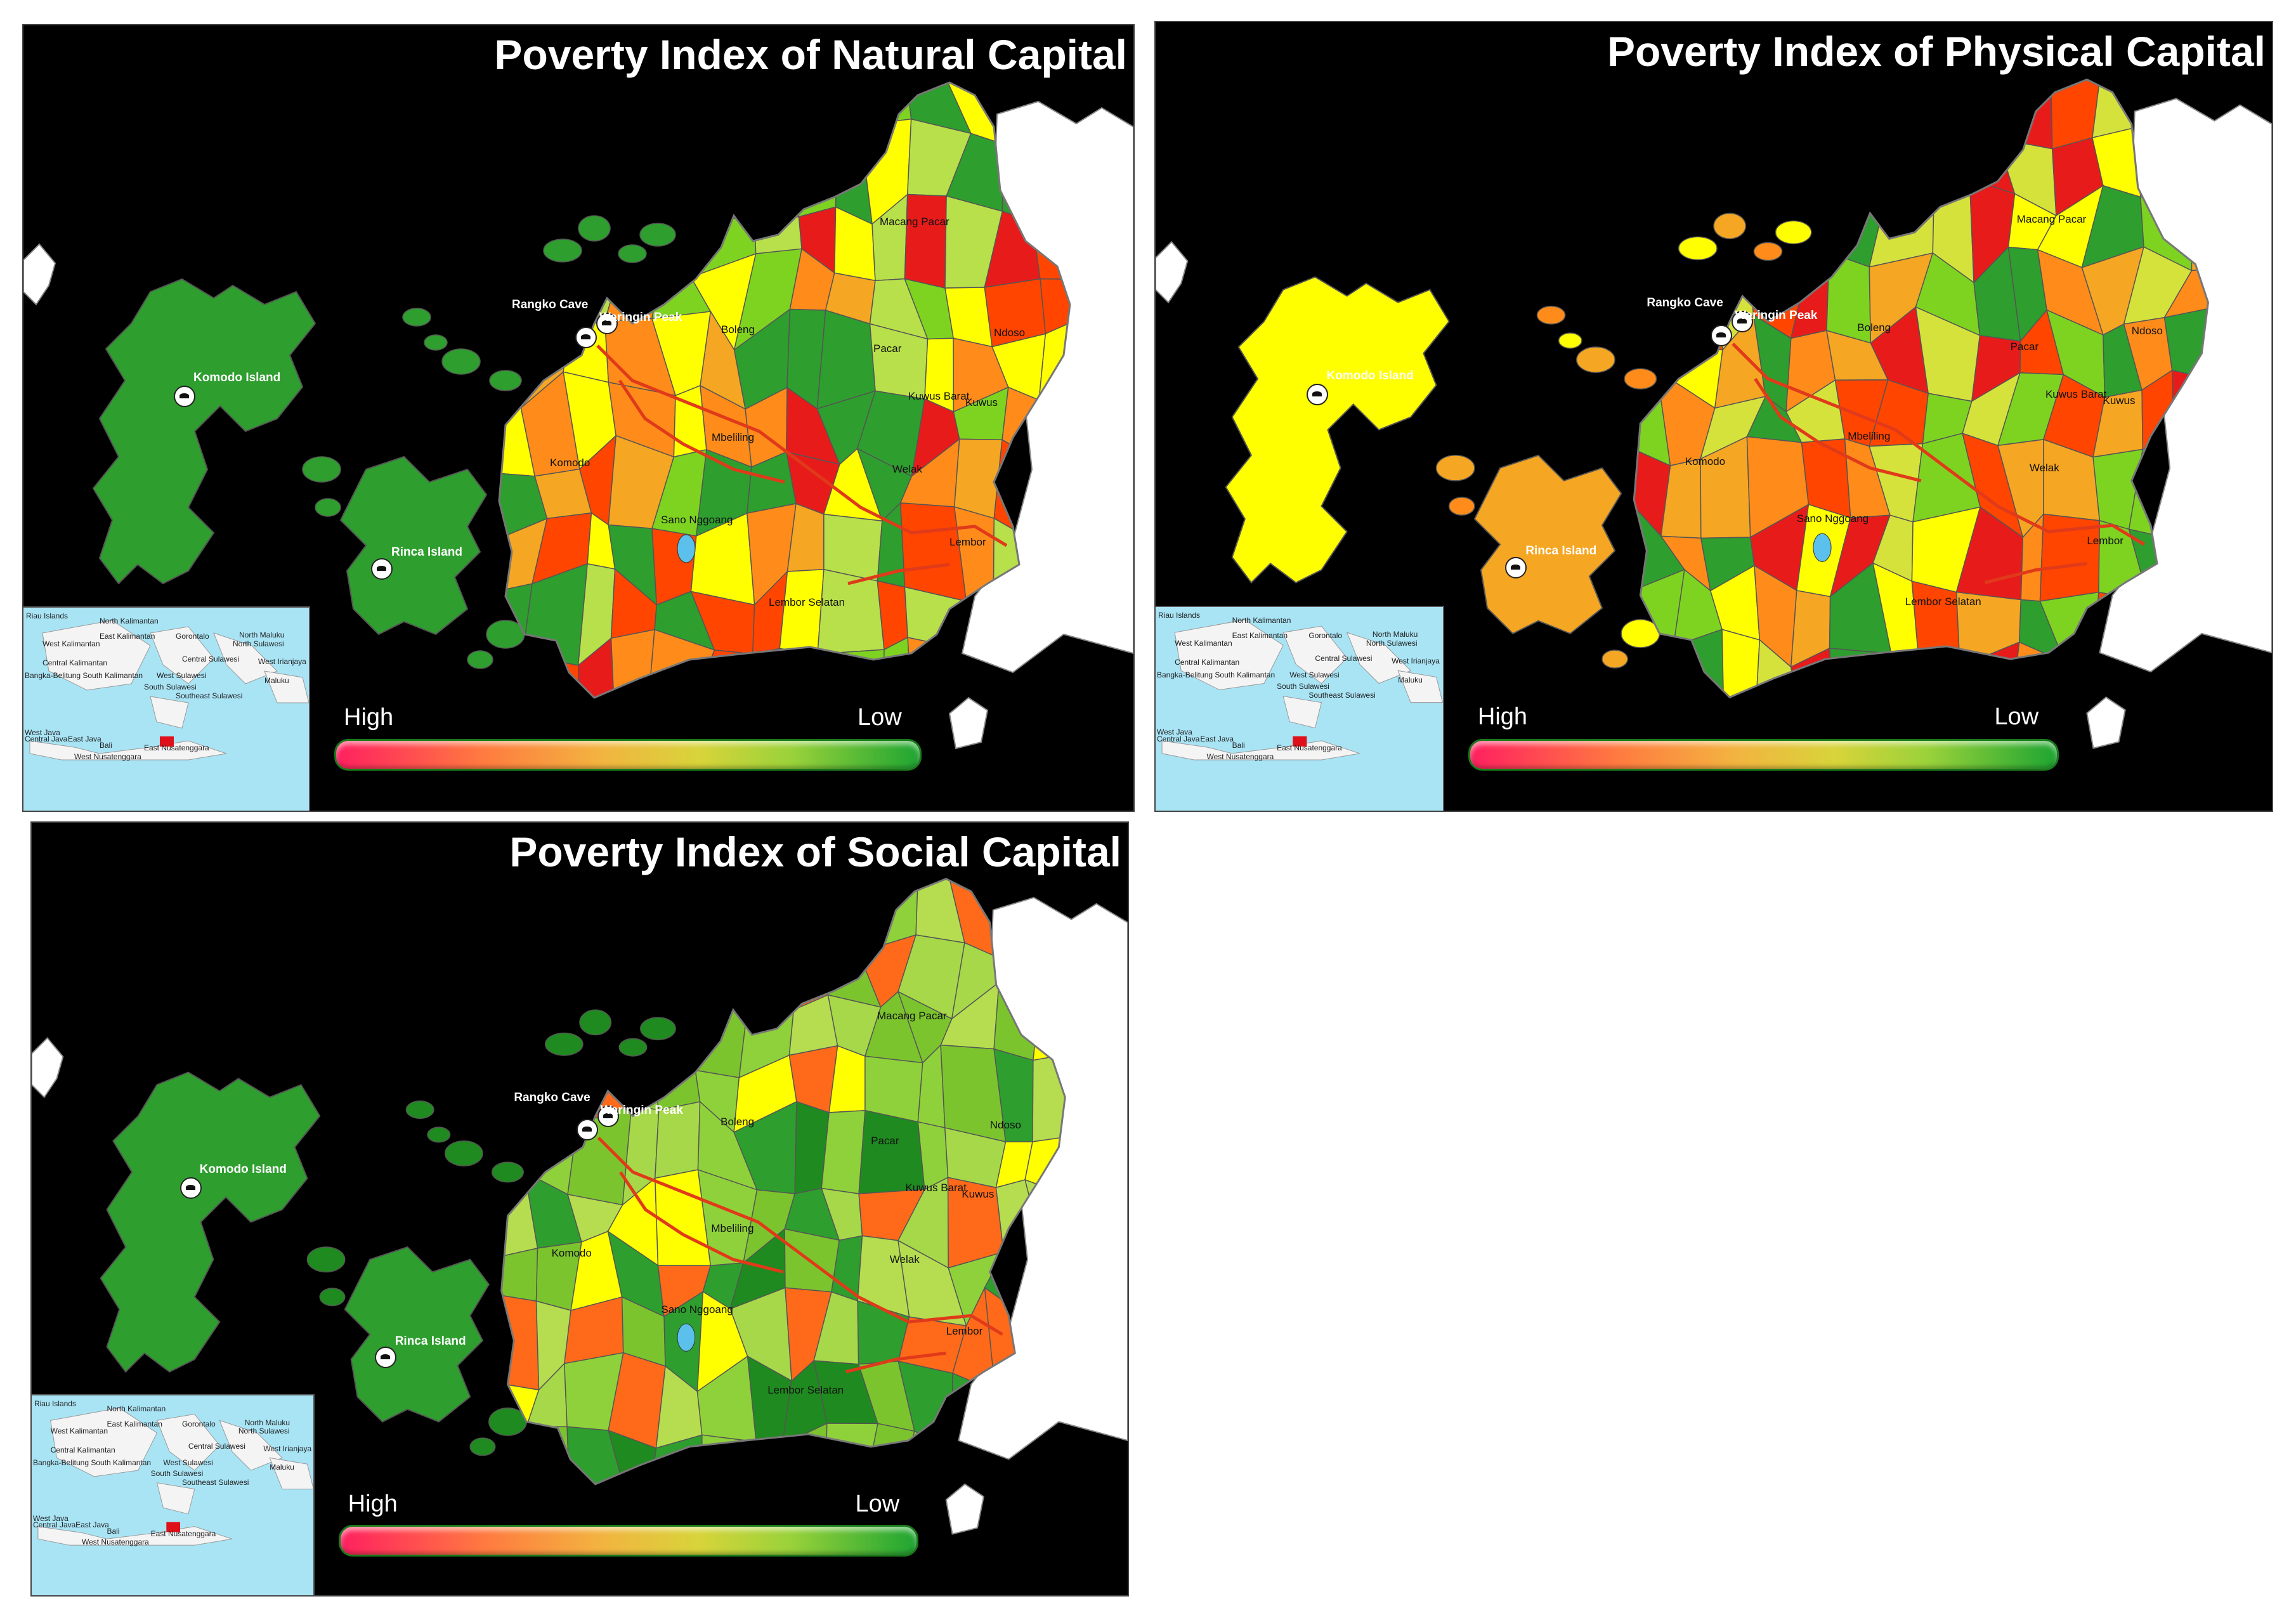 Image resolution: width=2296 pixels, height=1613 pixels. What do you see at coordinates (114, 1531) in the screenshot?
I see `inset-label: Bali` at bounding box center [114, 1531].